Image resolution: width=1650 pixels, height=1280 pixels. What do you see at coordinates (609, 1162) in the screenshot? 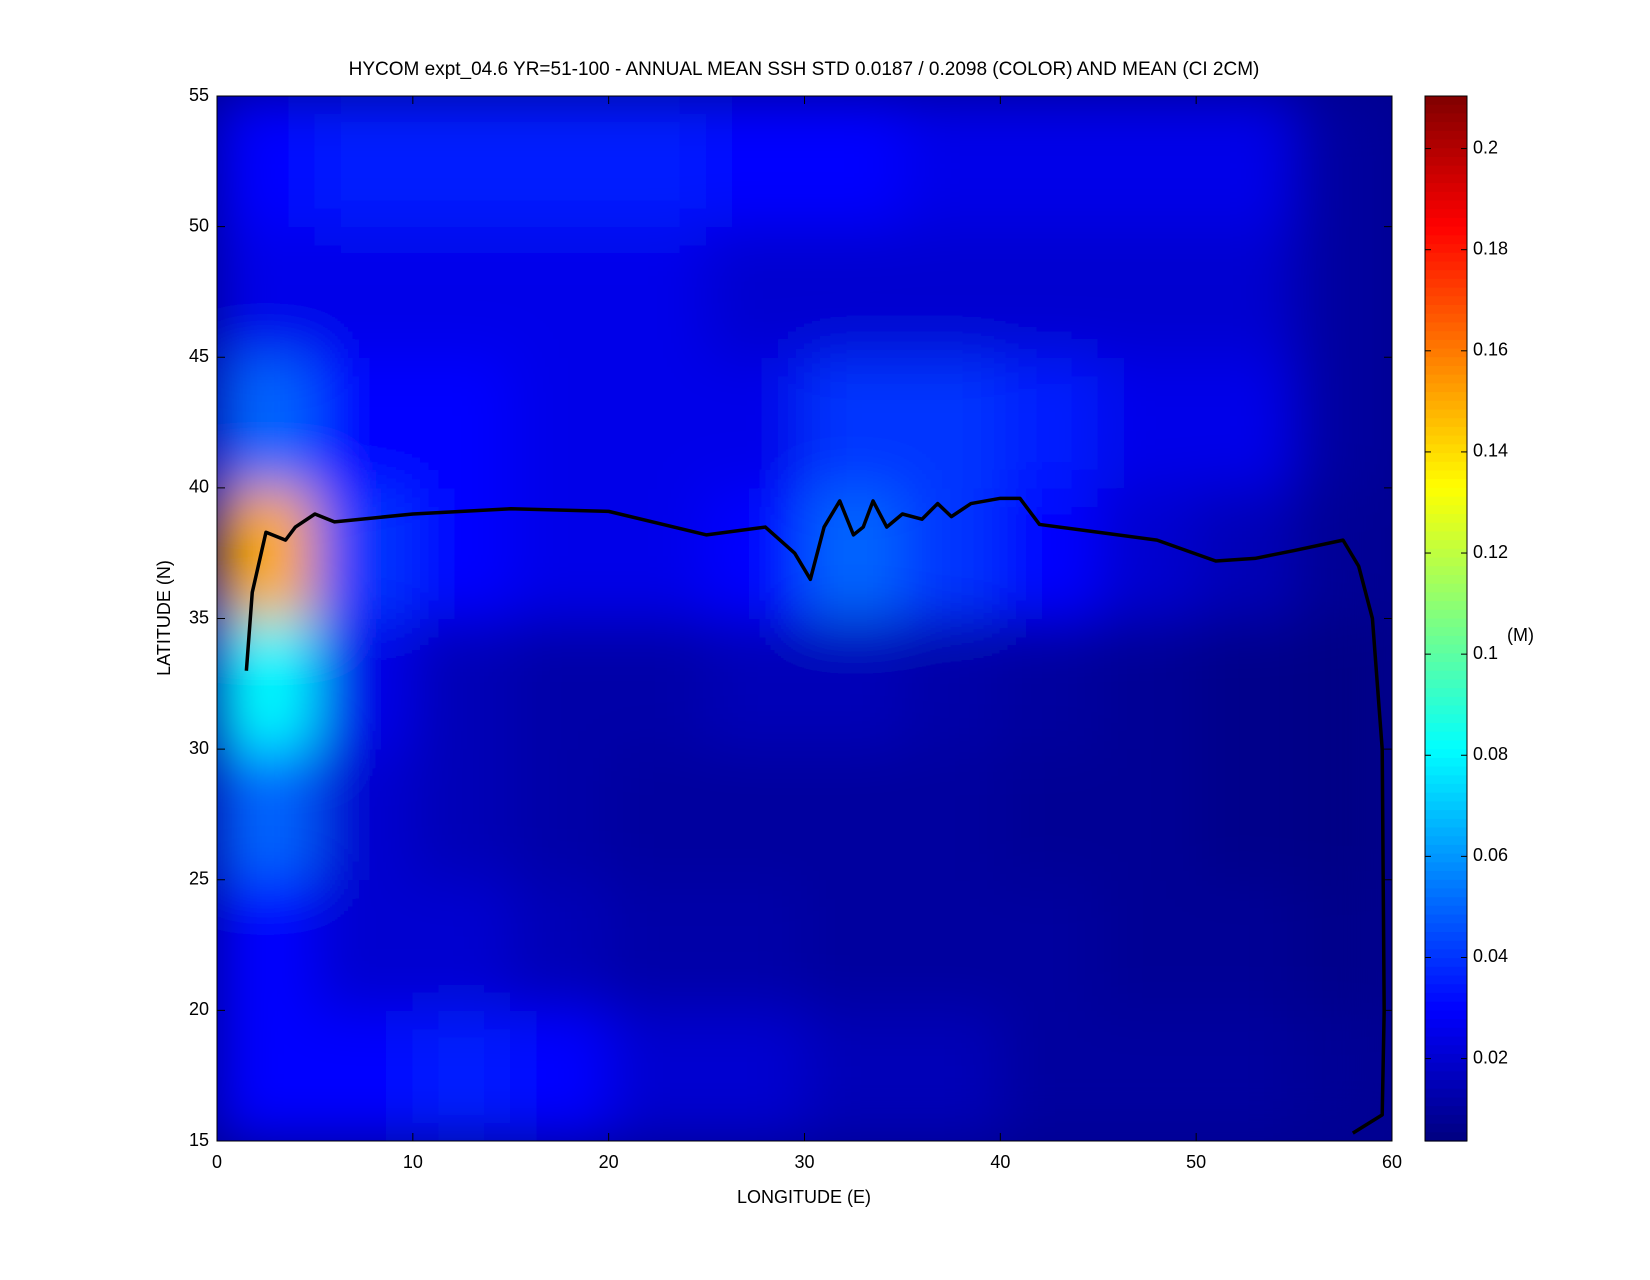
I see `x-tick-label: 20` at bounding box center [609, 1162].